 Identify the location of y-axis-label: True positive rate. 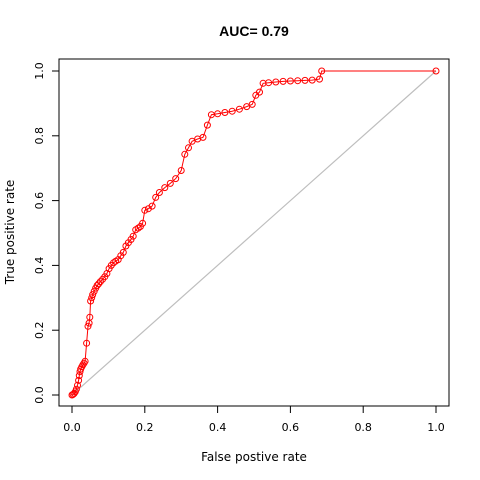
(10, 233).